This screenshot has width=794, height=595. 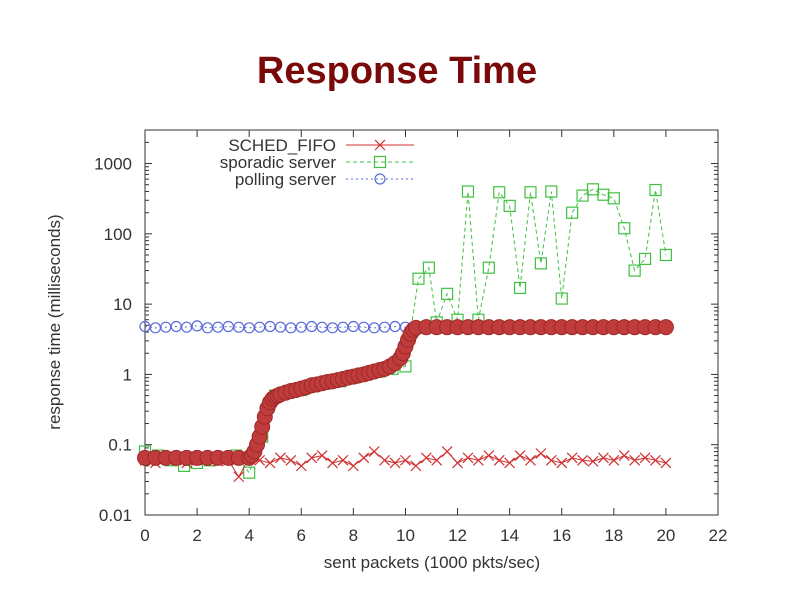 I want to click on x-tick-label: 6, so click(x=301, y=535).